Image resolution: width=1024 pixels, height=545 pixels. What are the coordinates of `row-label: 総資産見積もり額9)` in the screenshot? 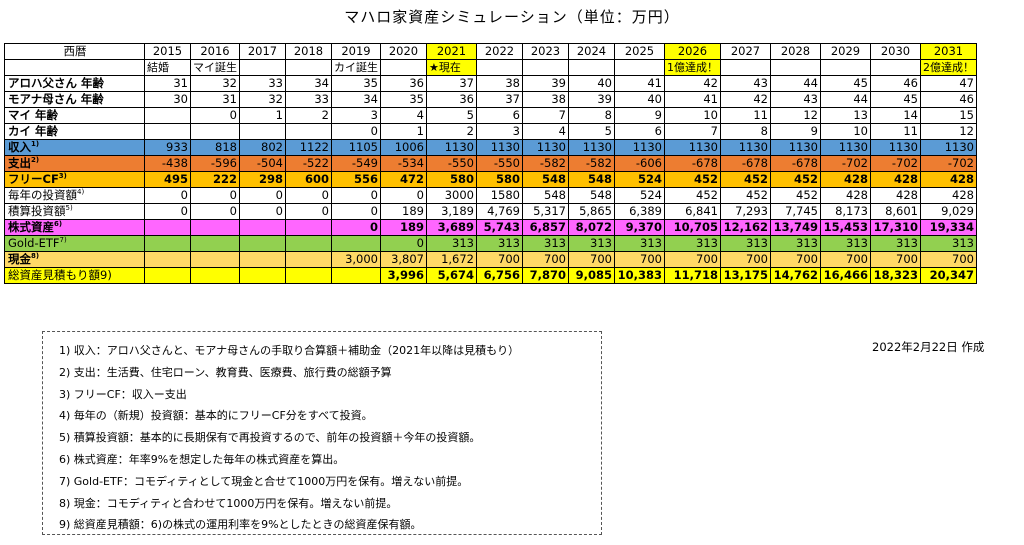 It's located at (74, 275).